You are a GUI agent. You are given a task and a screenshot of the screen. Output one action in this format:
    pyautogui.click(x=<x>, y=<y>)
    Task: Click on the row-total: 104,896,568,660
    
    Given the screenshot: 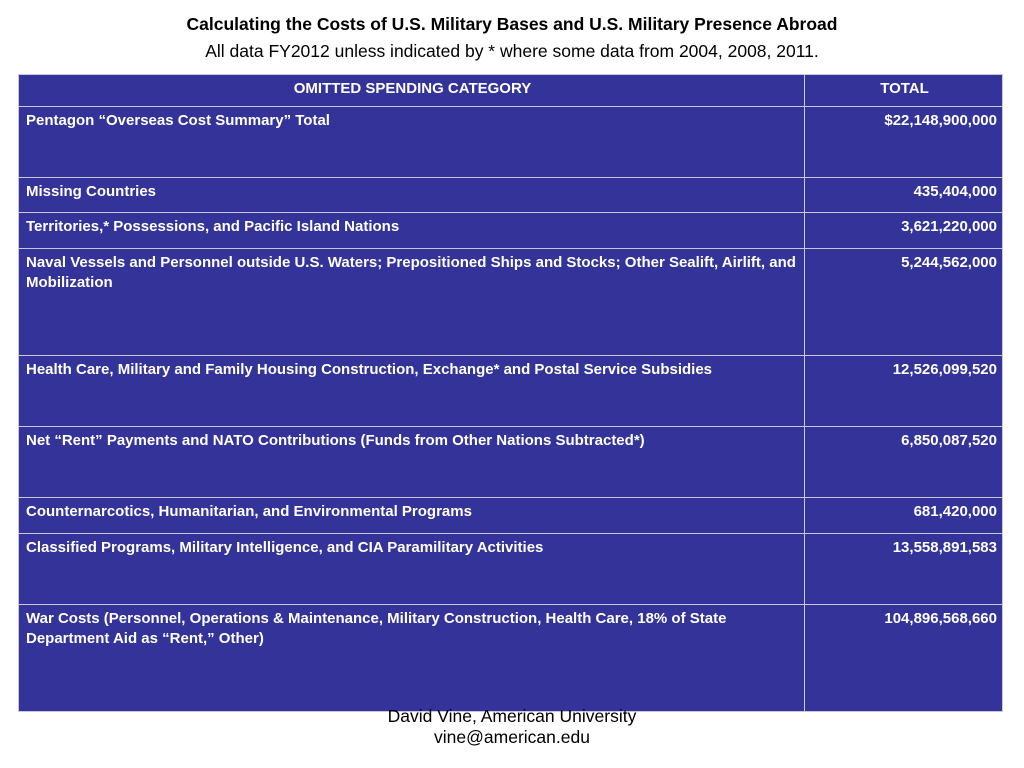 What is the action you would take?
    pyautogui.click(x=903, y=658)
    